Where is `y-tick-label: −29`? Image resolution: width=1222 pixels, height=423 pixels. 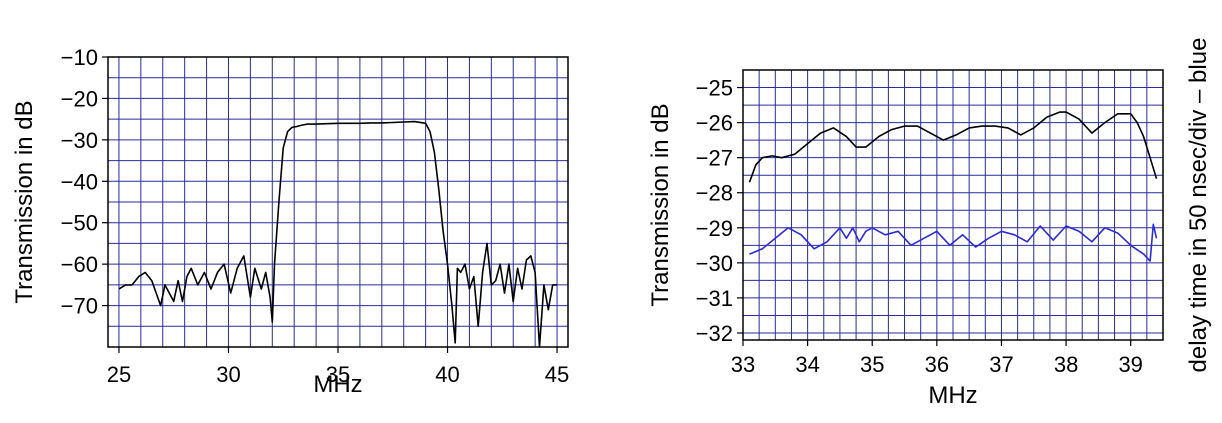 y-tick-label: −29 is located at coordinates (714, 228).